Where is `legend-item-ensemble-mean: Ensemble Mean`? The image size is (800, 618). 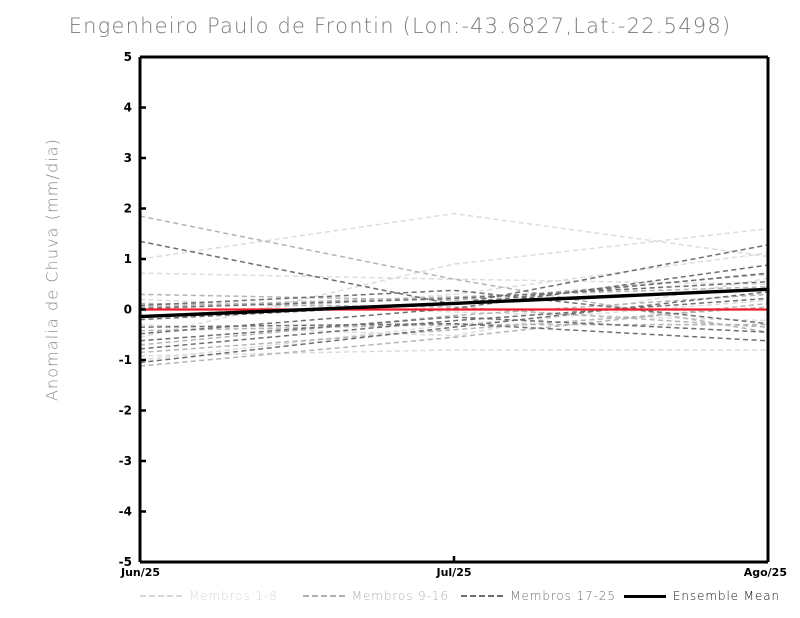 legend-item-ensemble-mean: Ensemble Mean is located at coordinates (701, 596).